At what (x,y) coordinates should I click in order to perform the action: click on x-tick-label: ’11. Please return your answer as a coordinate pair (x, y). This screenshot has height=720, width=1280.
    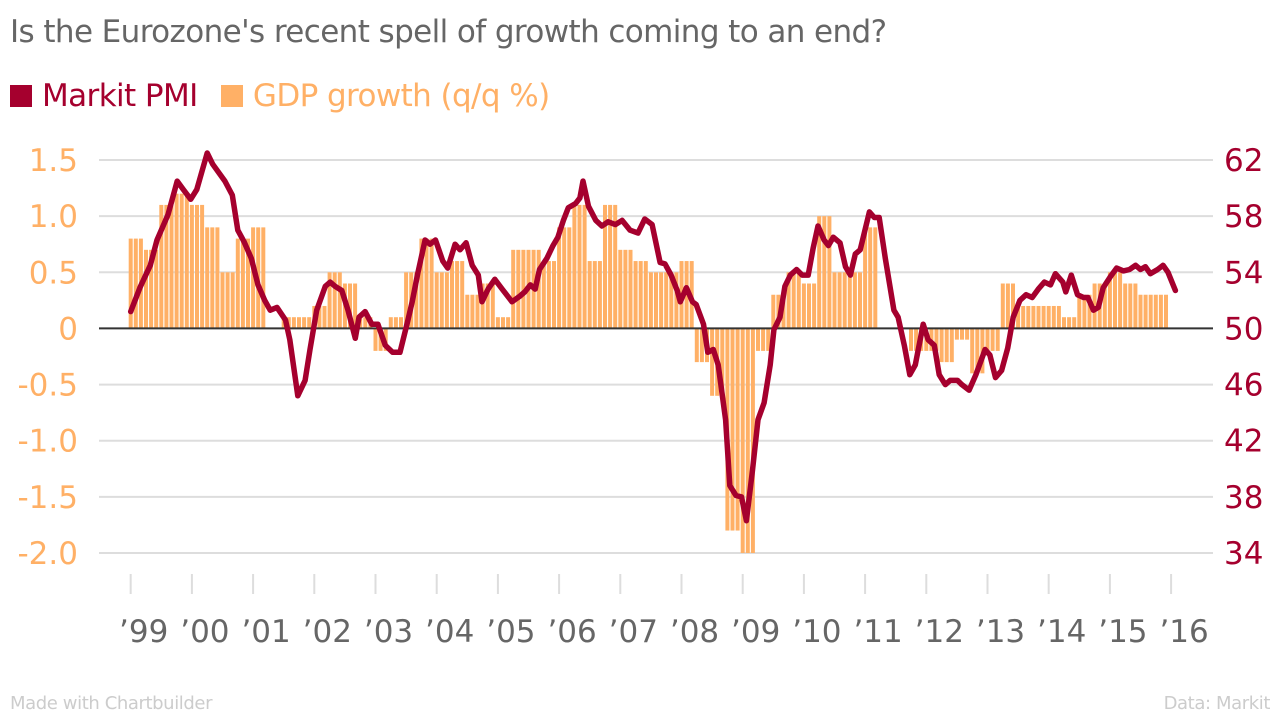
    Looking at the image, I should click on (877, 632).